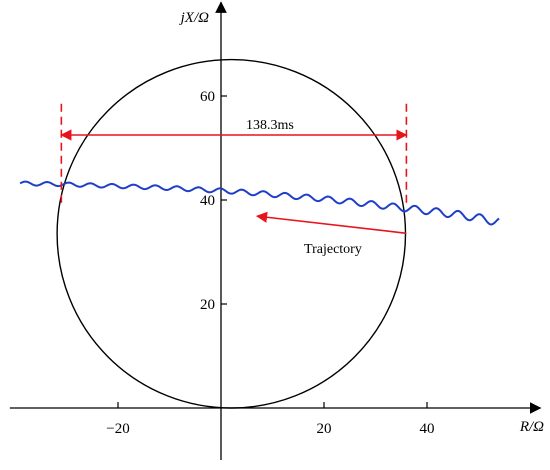 Image resolution: width=550 pixels, height=470 pixels. I want to click on y-tick-label: 60, so click(207, 97).